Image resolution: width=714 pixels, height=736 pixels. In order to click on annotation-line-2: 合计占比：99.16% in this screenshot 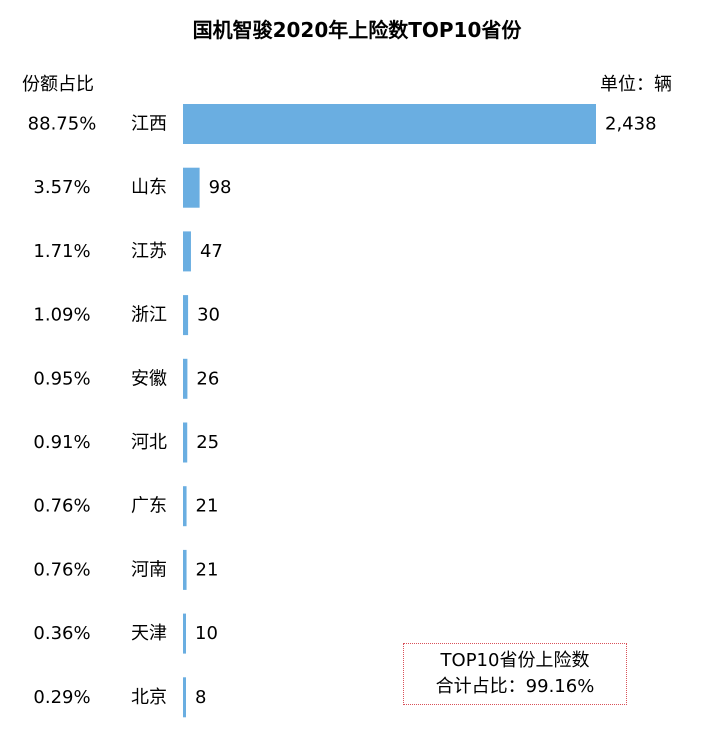, I will do `click(515, 686)`.